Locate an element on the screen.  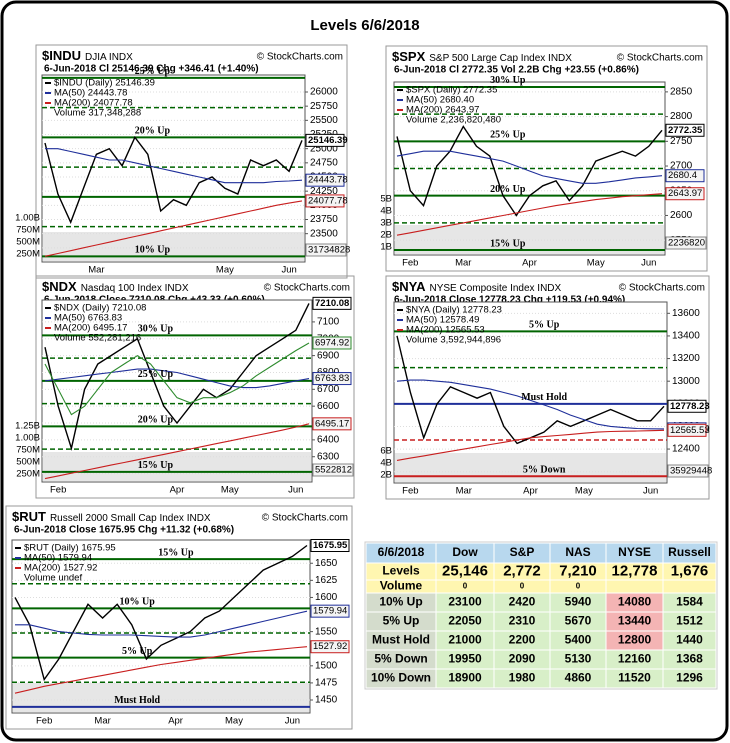
y-tick-label: 13000 is located at coordinates (686, 381).